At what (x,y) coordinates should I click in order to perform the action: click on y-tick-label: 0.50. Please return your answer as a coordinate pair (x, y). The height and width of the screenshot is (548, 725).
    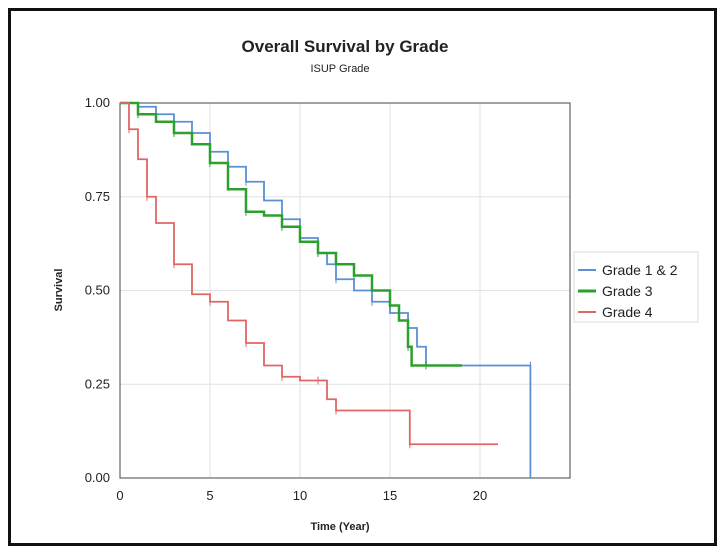
    Looking at the image, I should click on (97, 290).